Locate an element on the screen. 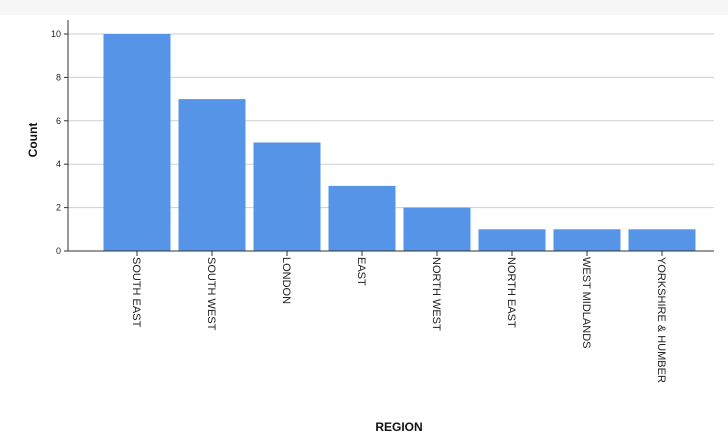  x-category-label: LONDON is located at coordinates (286, 280).